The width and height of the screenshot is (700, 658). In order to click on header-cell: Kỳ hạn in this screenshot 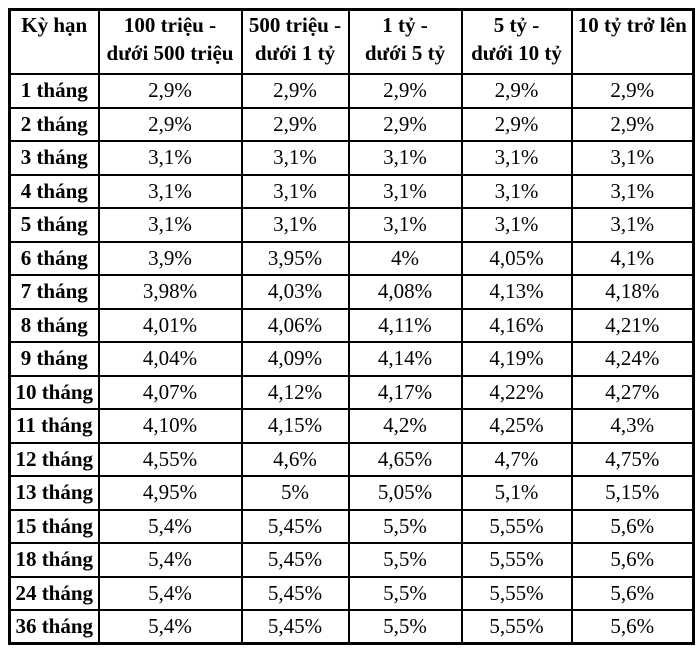, I will do `click(54, 41)`.